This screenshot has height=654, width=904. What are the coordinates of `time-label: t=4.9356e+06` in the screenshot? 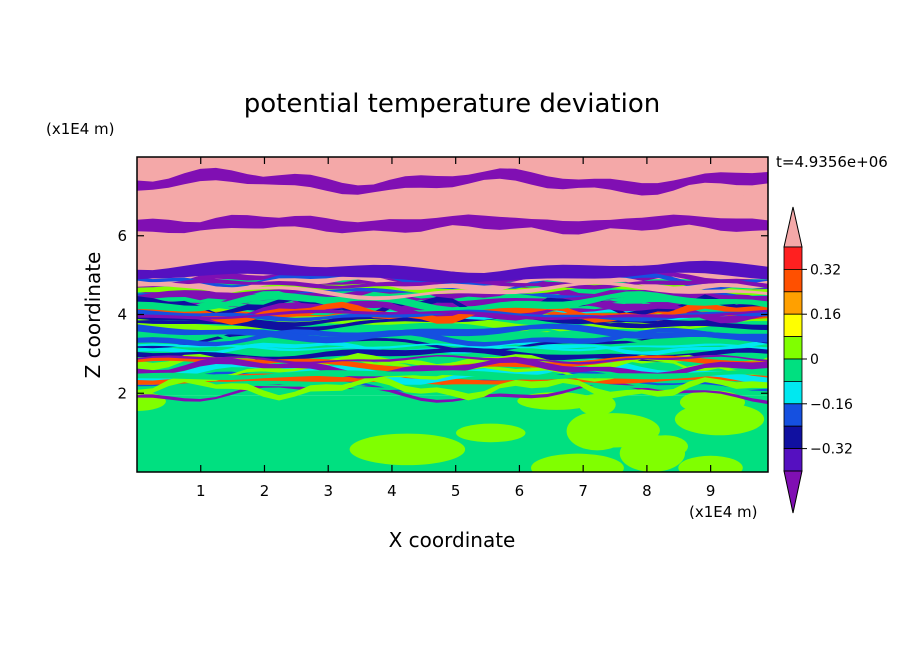 It's located at (832, 162).